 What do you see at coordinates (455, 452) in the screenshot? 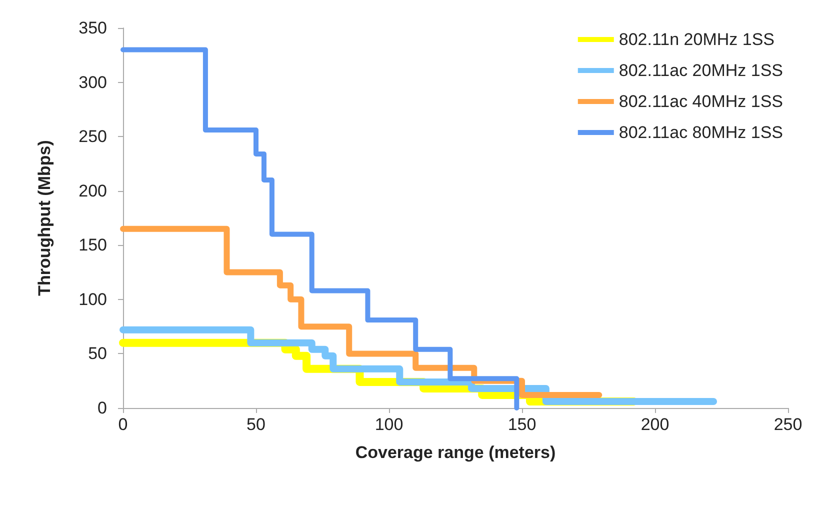
I see `x-axis-title: Coverage range (meters)` at bounding box center [455, 452].